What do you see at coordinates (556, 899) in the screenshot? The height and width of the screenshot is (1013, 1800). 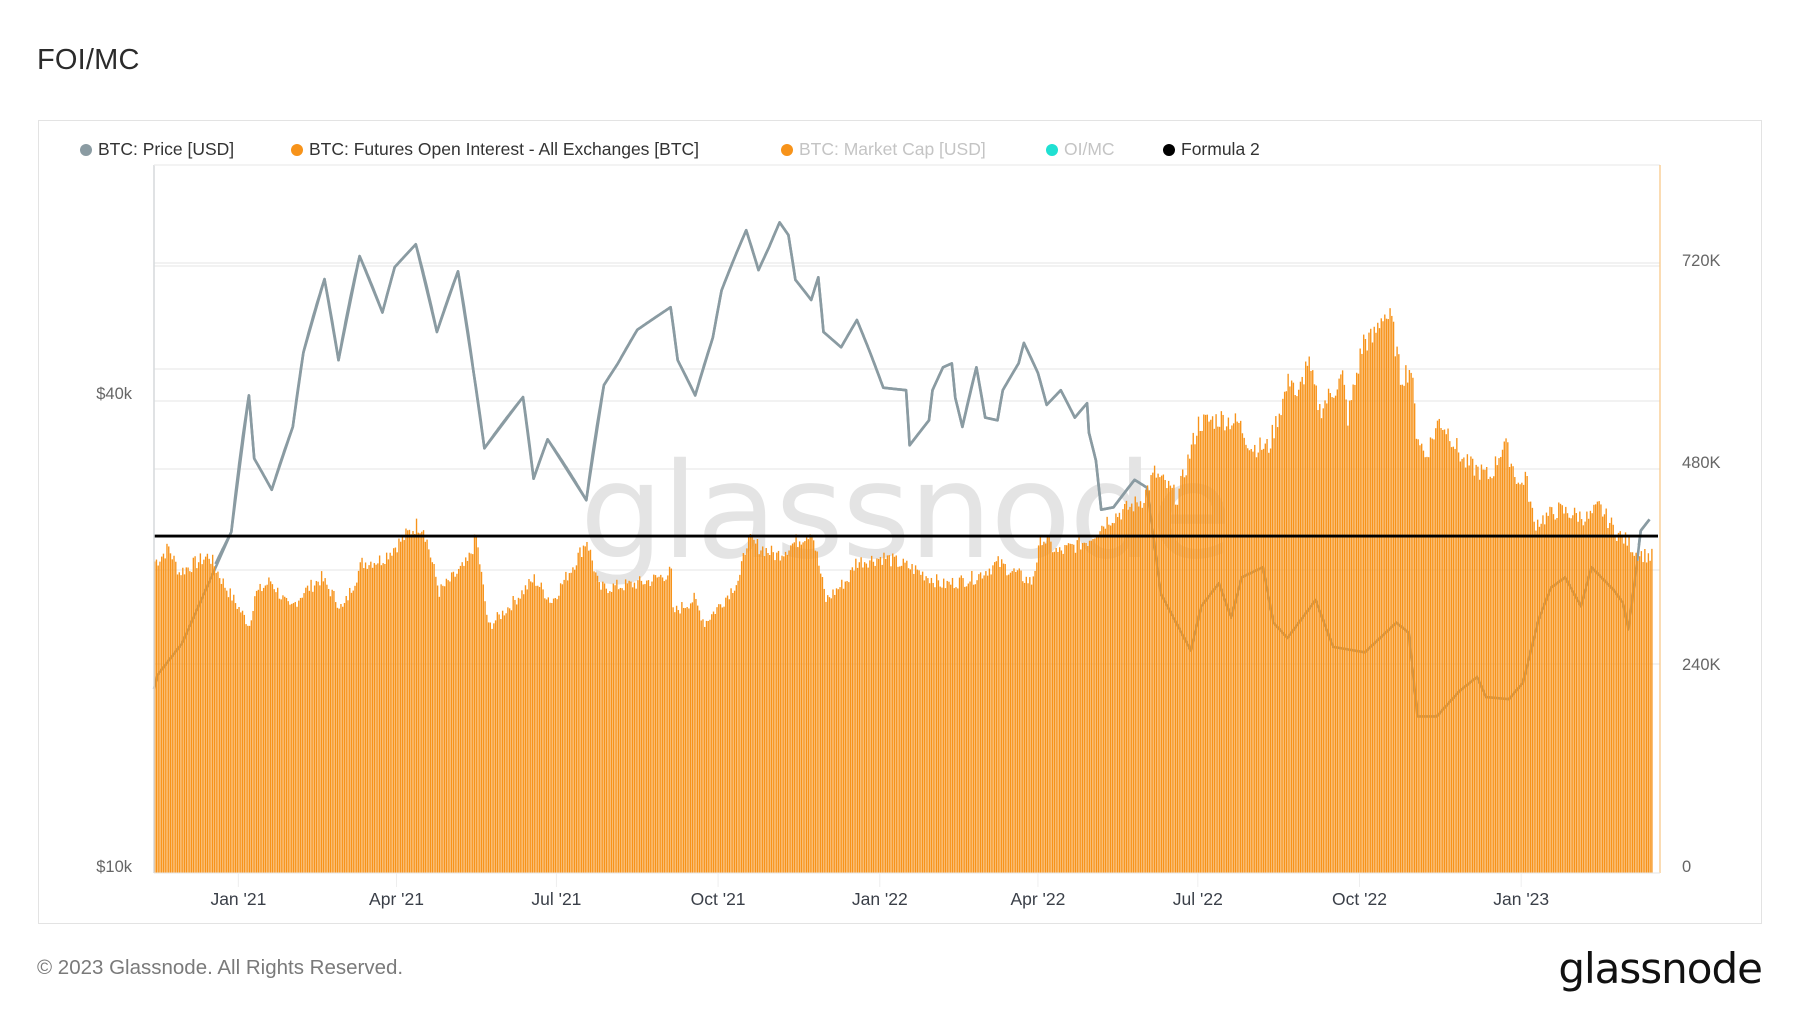 I see `x-axis-tick-label: Jul '21` at bounding box center [556, 899].